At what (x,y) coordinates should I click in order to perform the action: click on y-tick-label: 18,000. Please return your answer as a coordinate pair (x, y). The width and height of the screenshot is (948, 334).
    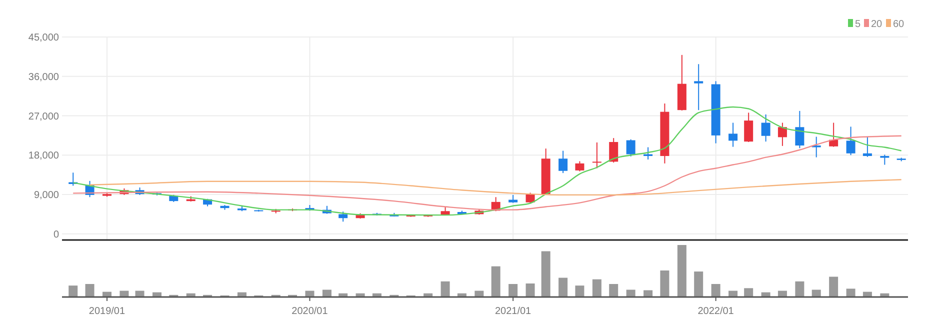
    Looking at the image, I should click on (44, 156).